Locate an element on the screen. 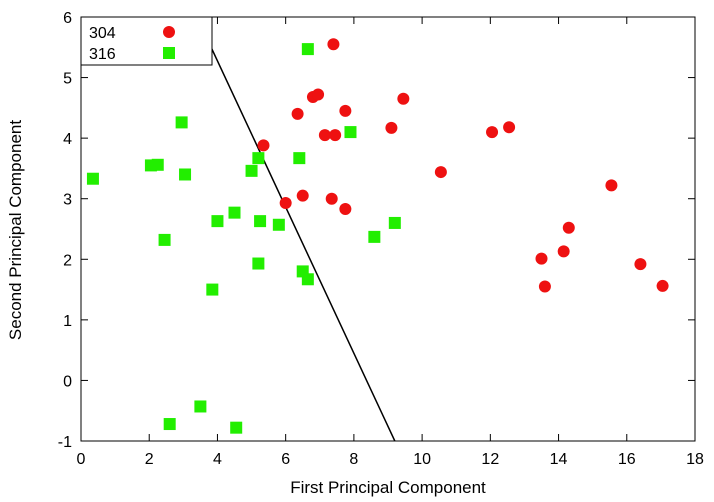  y-tick-label: -1 is located at coordinates (65, 442).